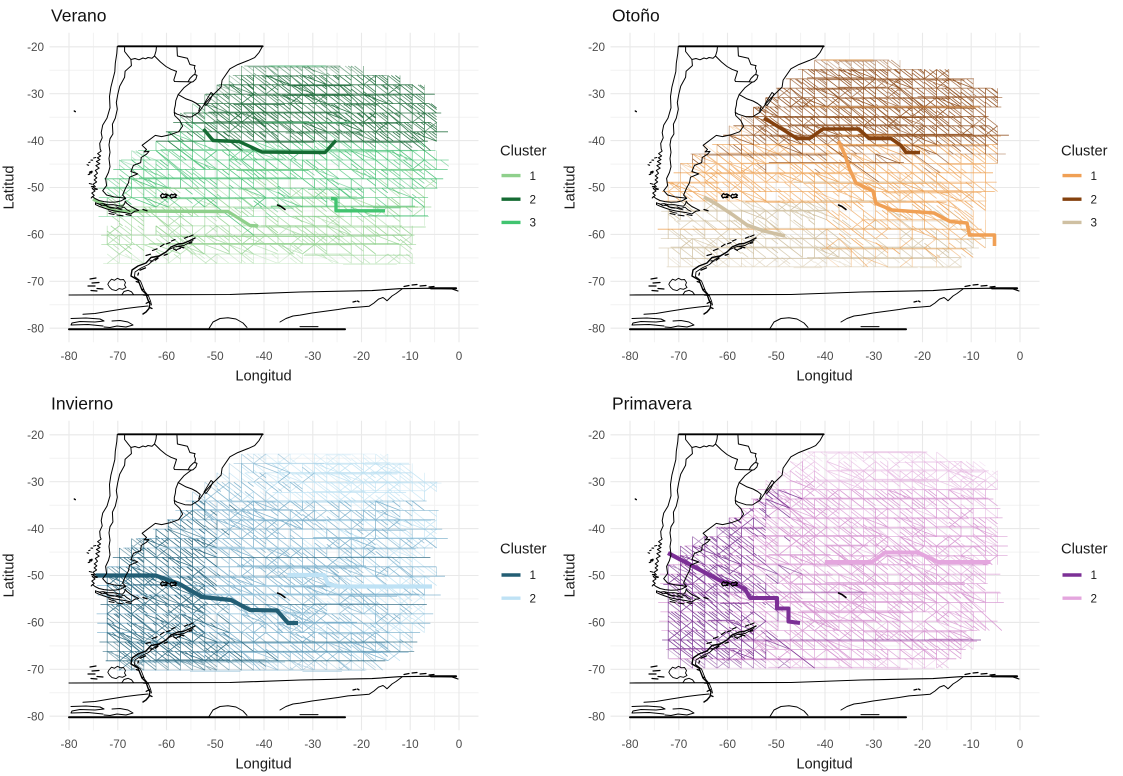  I want to click on svg-text: Otoño, so click(636, 16).